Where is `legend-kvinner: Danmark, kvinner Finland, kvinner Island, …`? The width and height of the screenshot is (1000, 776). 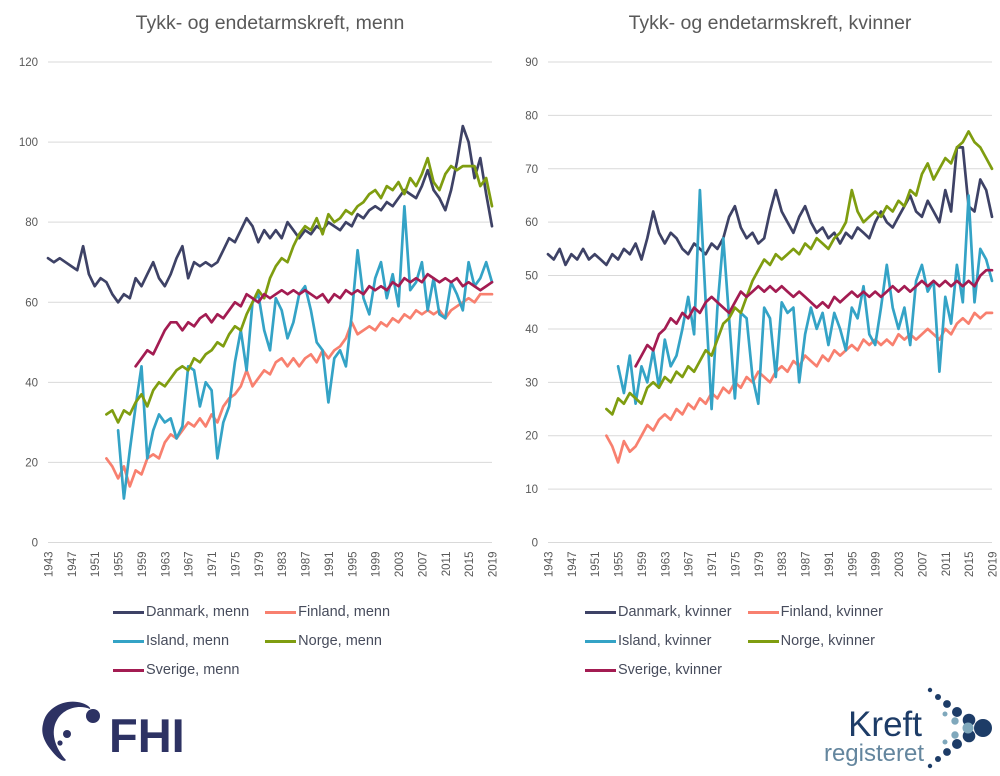 legend-kvinner: Danmark, kvinner Finland, kvinner Island, … is located at coordinates (734, 641).